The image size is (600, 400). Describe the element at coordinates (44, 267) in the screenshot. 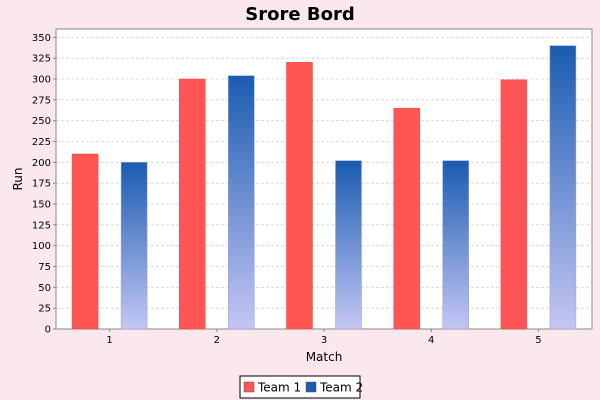

I see `y-tick-label: 75` at that location.